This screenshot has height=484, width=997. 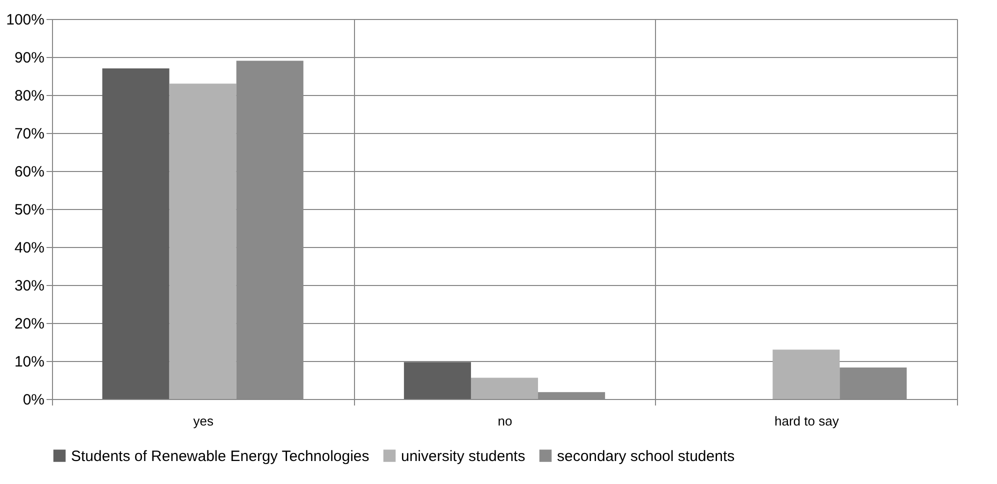 I want to click on x-tick-label: no, so click(x=505, y=421).